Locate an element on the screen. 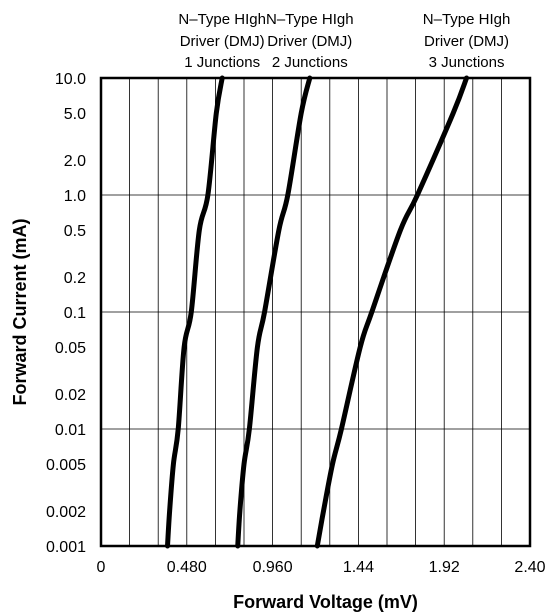  series-label-line: 2 Junctions is located at coordinates (310, 62).